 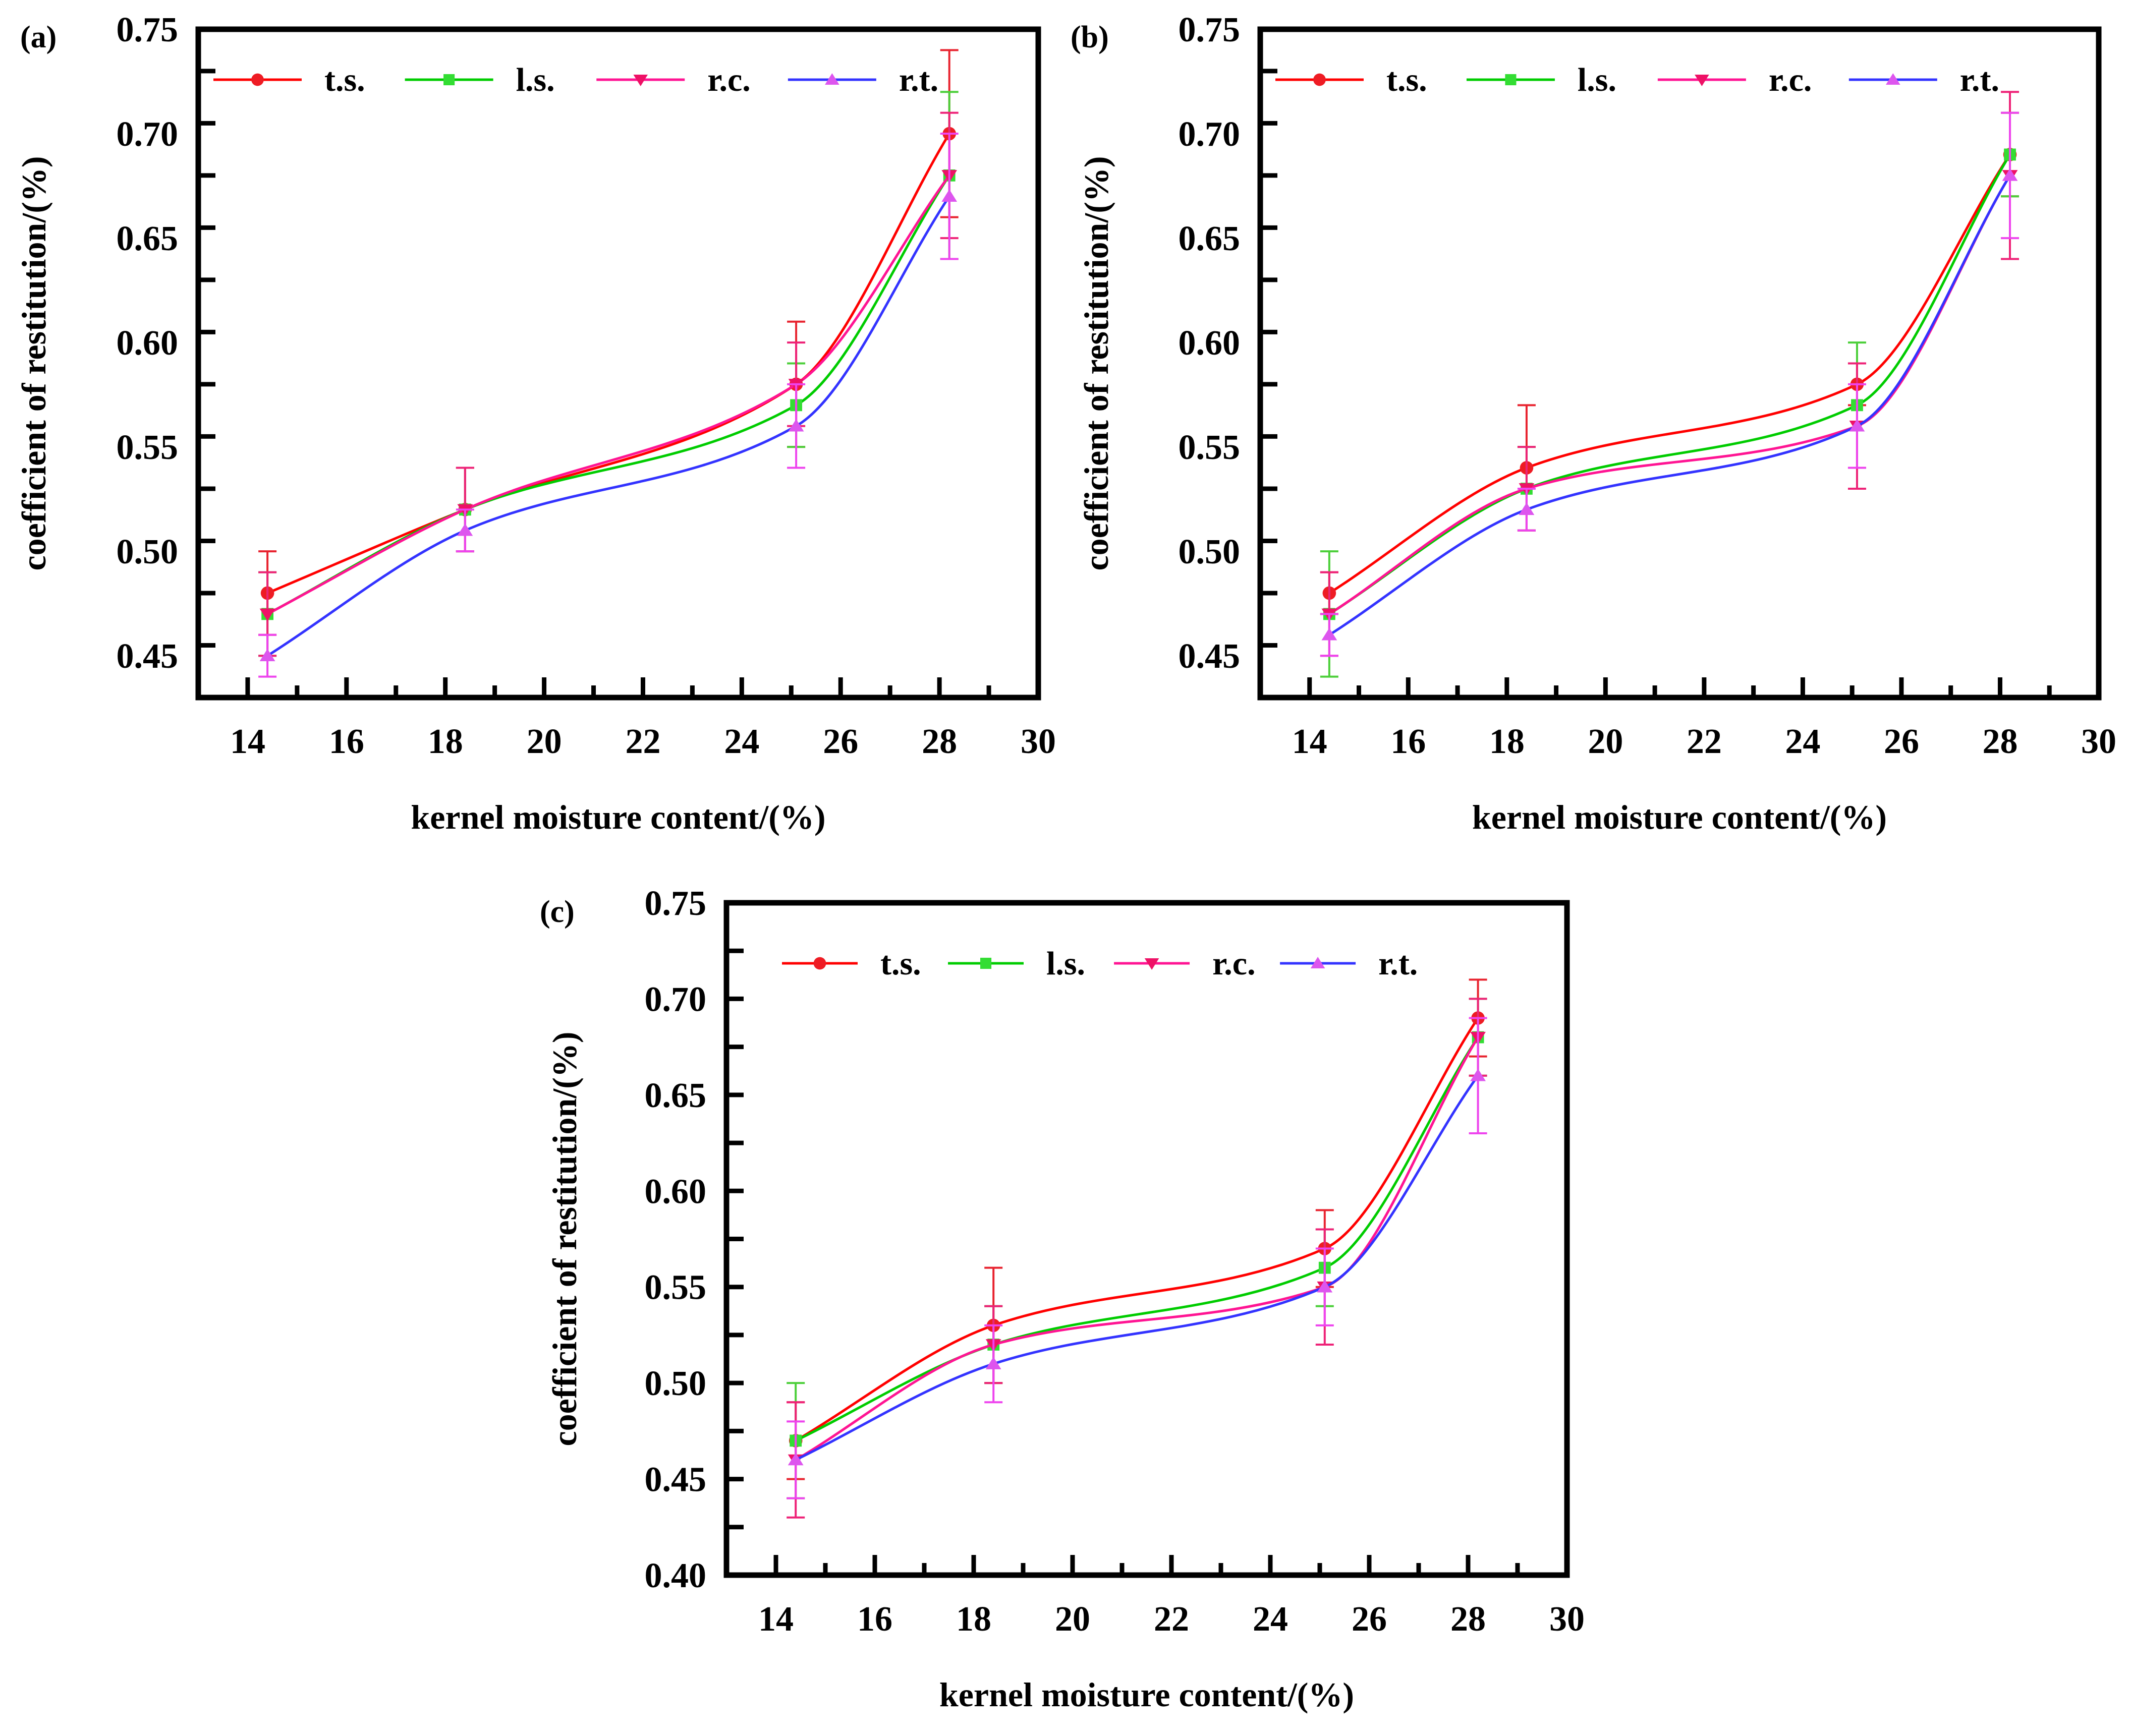 What do you see at coordinates (676, 1576) in the screenshot?
I see `y-tick-label: 0.40` at bounding box center [676, 1576].